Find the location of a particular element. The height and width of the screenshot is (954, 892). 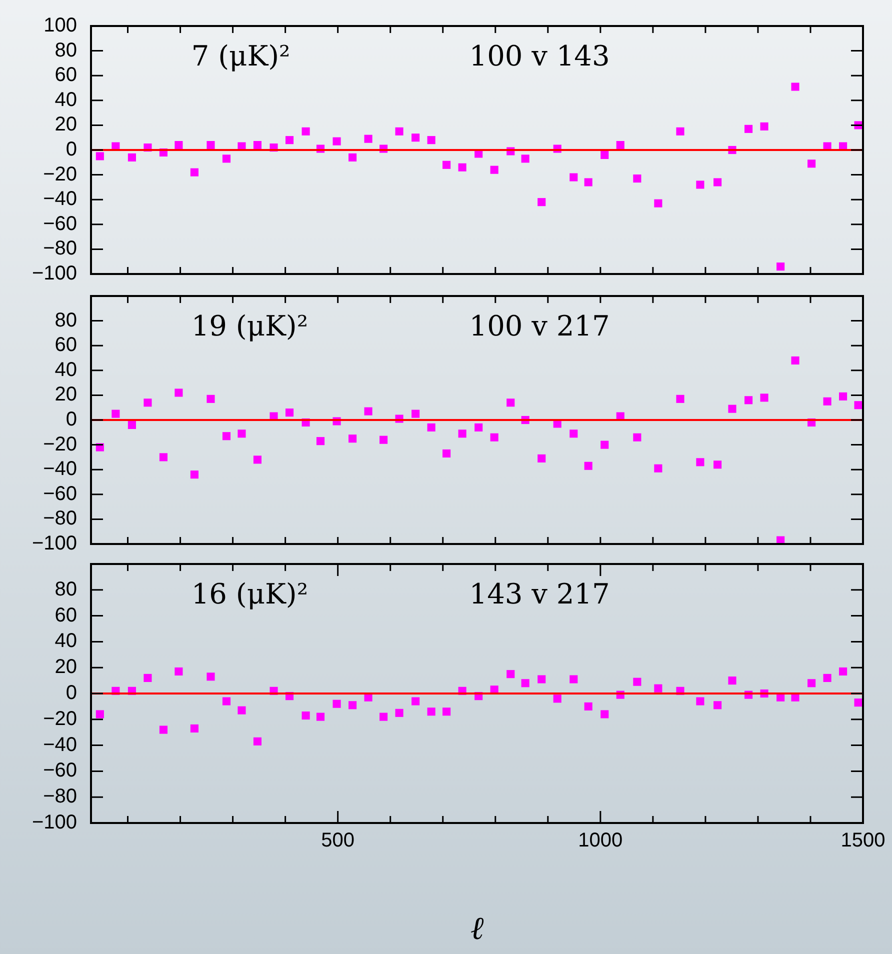

annotation: 19 (μK)² is located at coordinates (249, 325).